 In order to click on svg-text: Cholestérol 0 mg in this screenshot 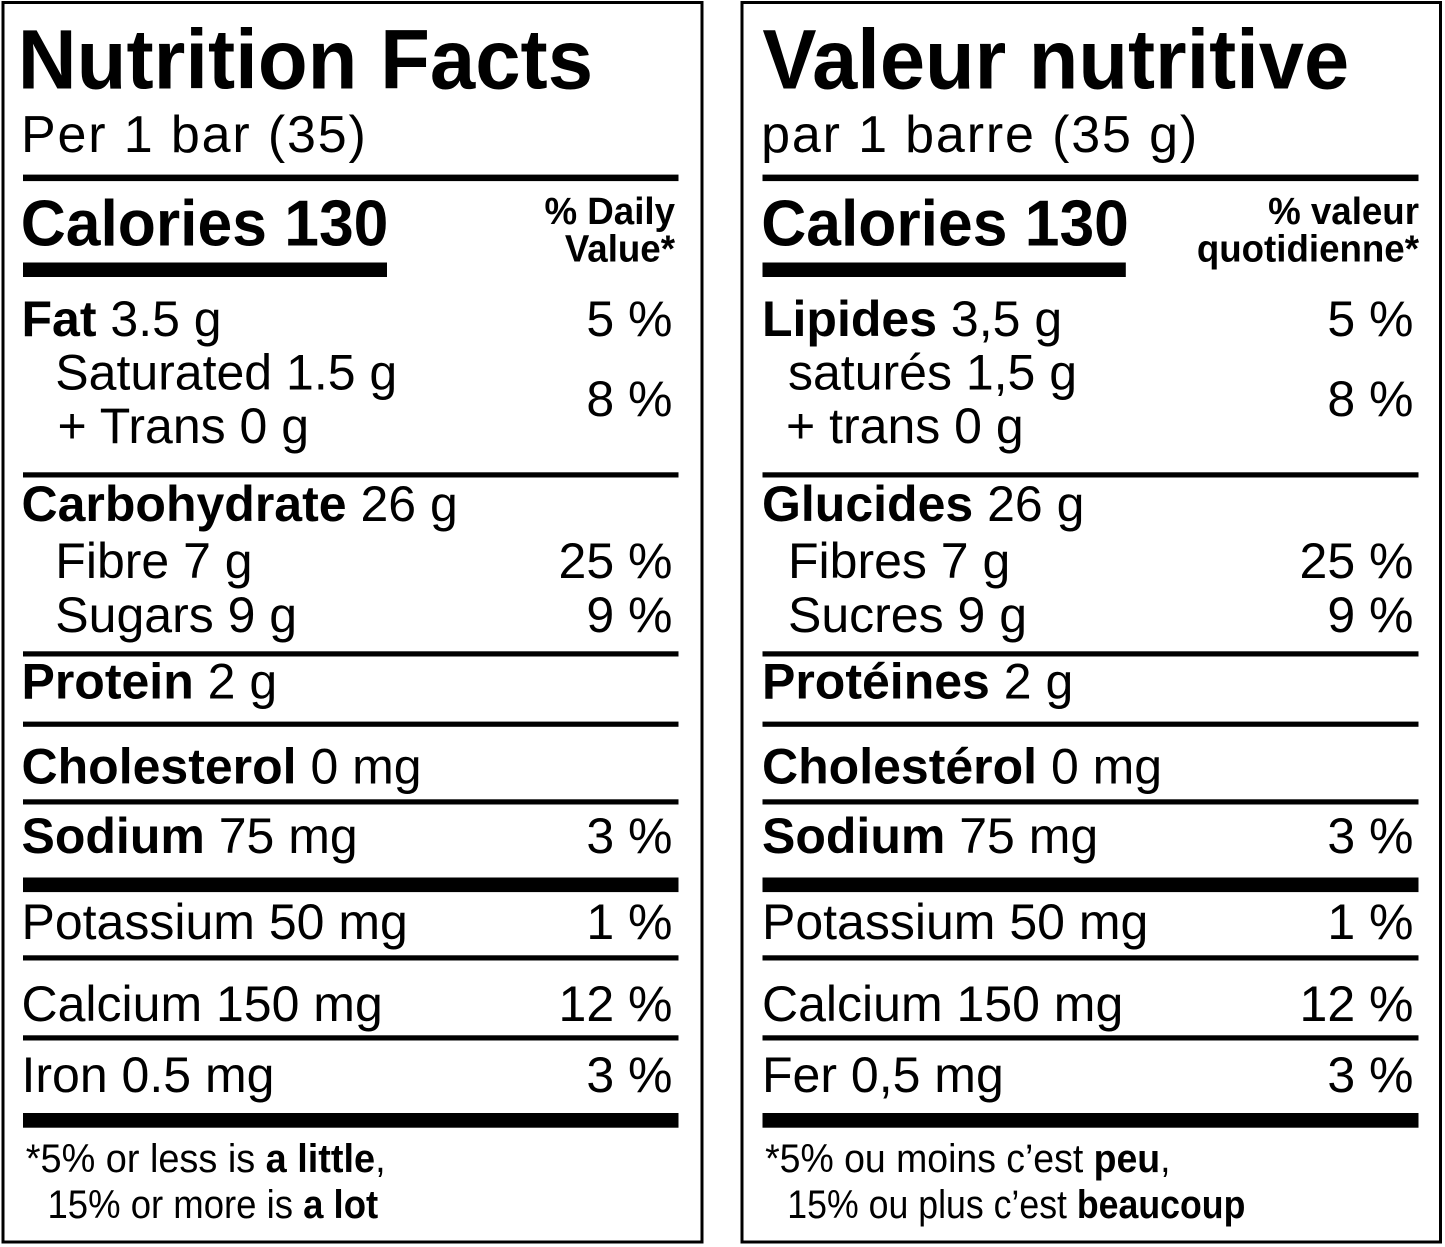, I will do `click(962, 767)`.